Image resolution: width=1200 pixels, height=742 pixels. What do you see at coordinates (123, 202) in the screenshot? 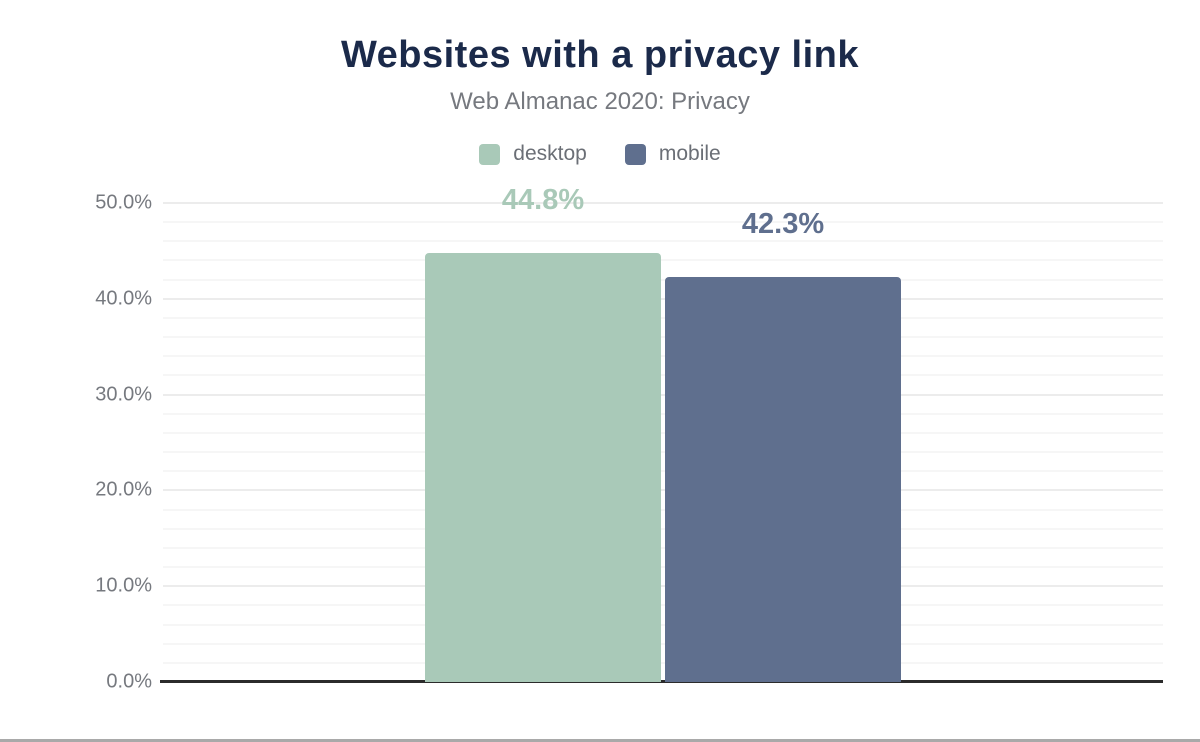
I see `y-tick-label: 50.0%` at bounding box center [123, 202].